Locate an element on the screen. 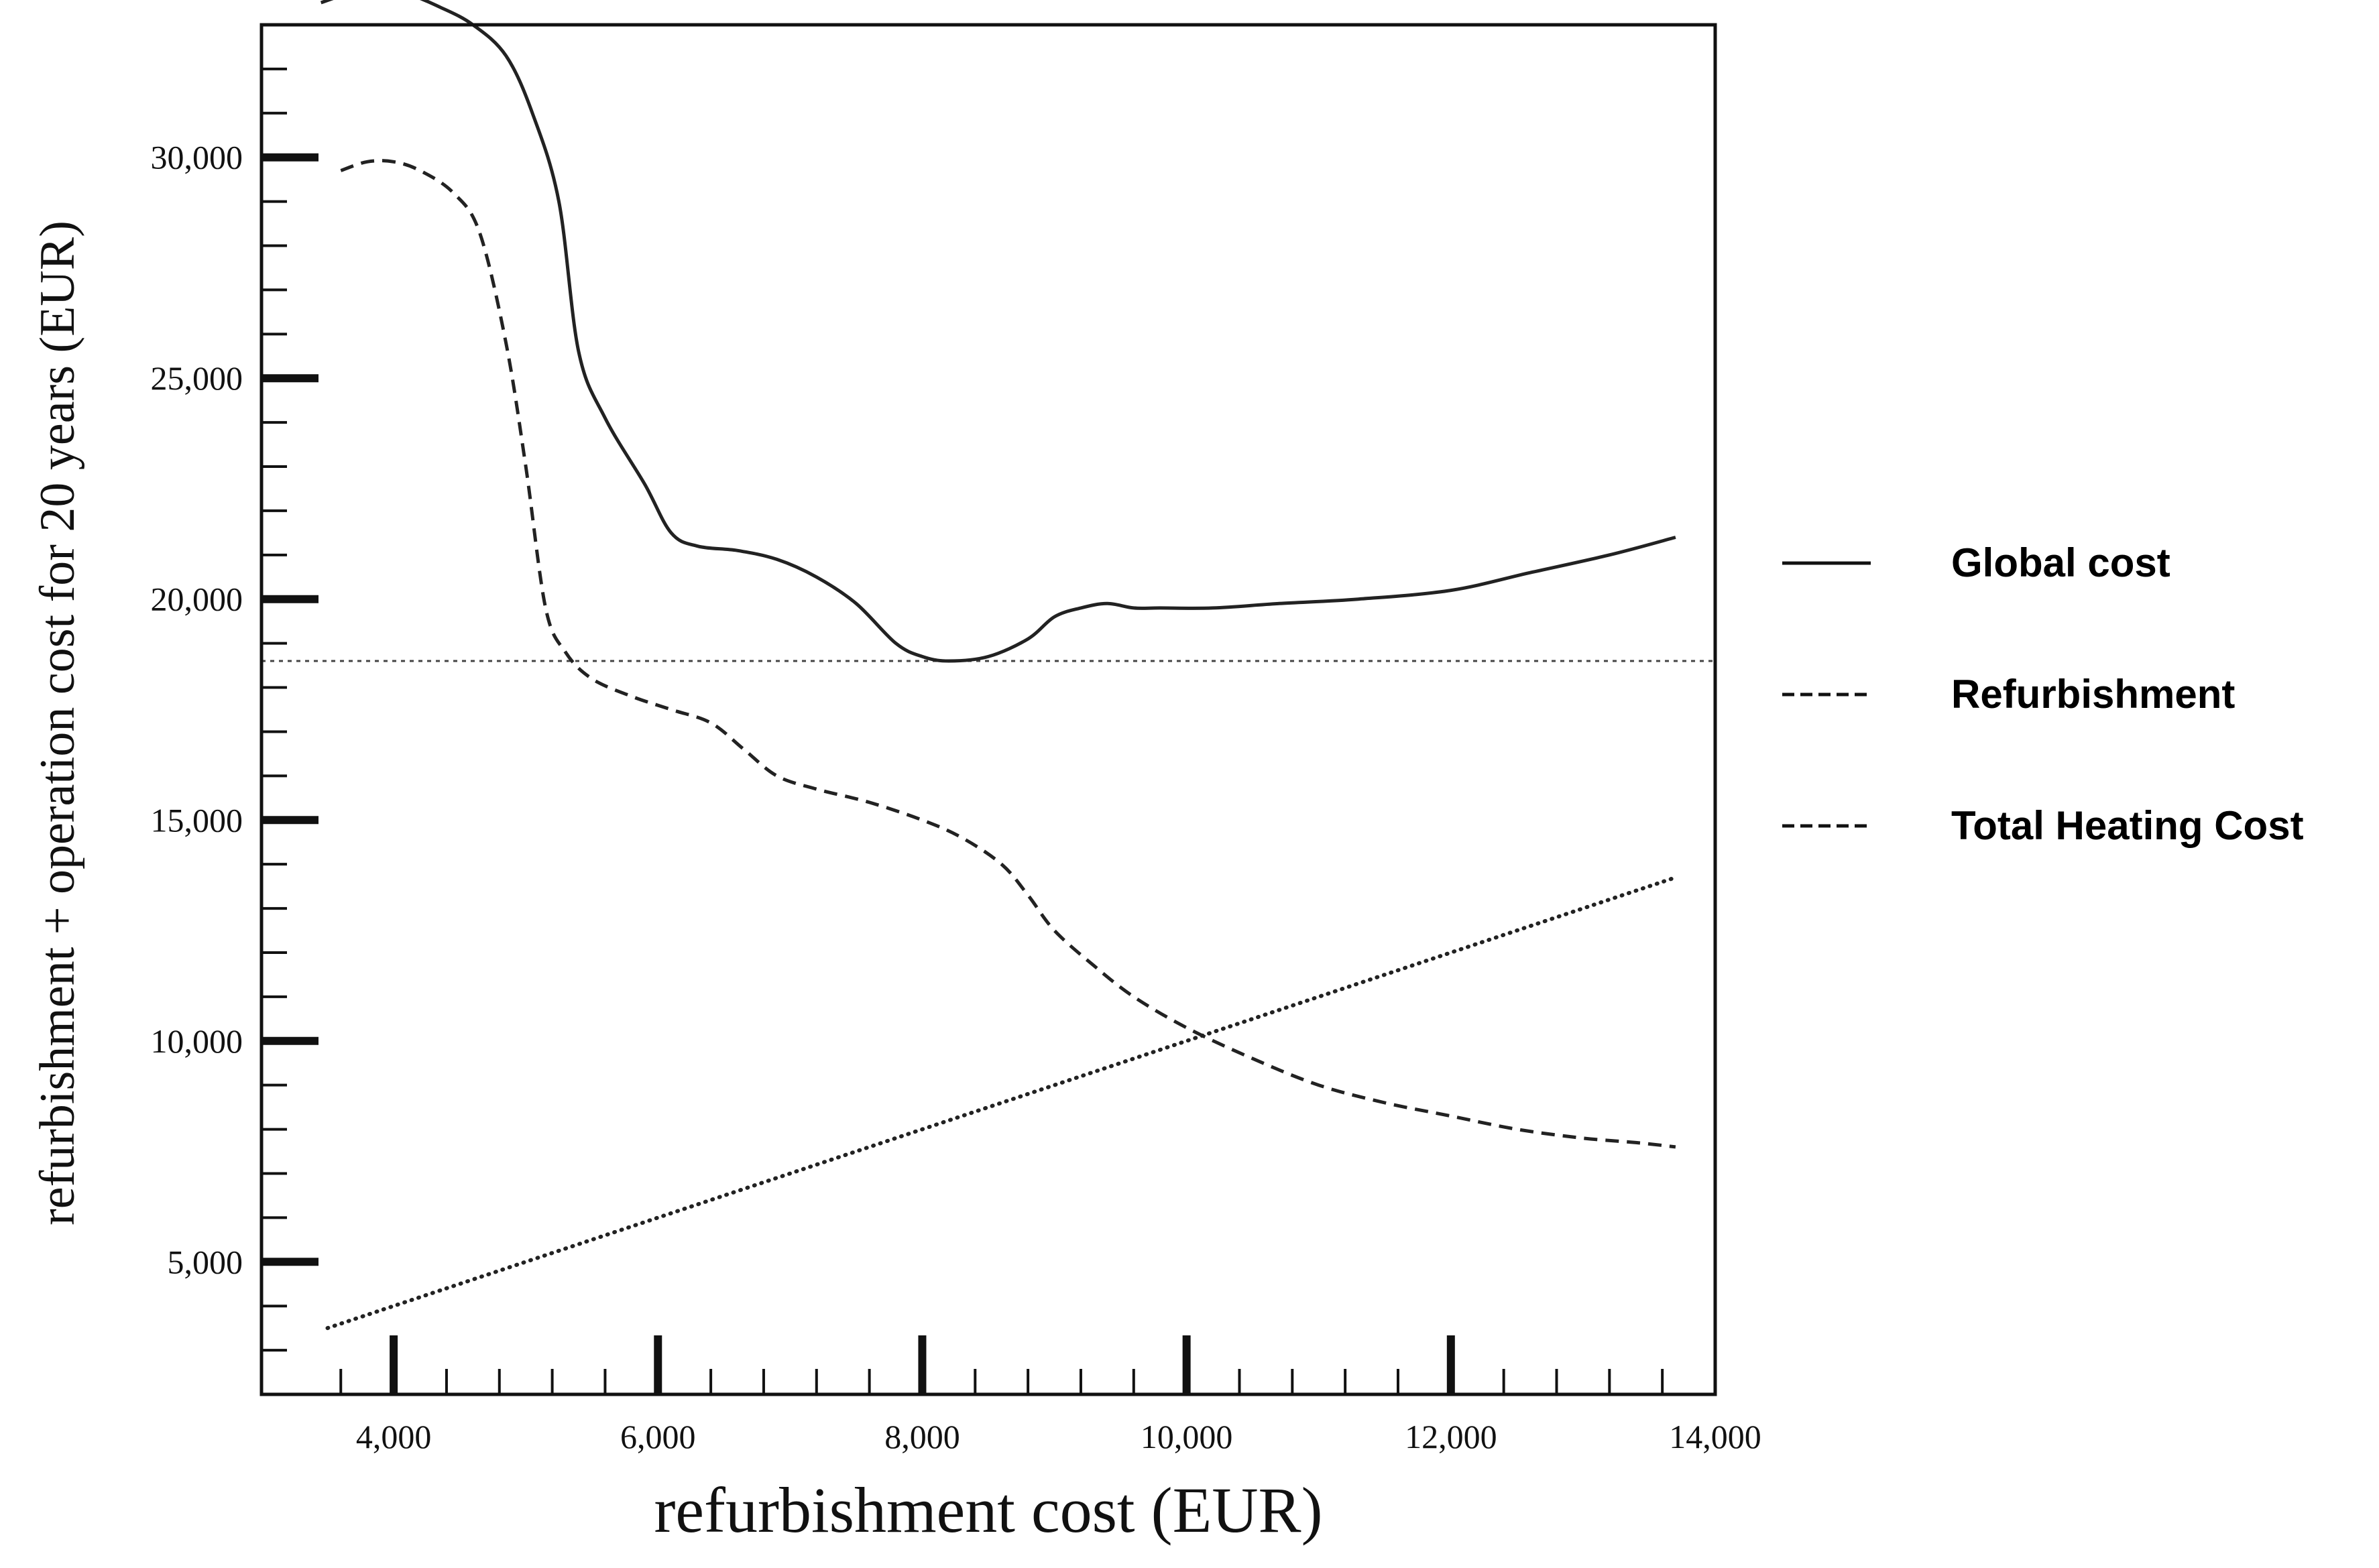 This screenshot has height=1568, width=2379. x-tick-label: 4,000 is located at coordinates (394, 1436).